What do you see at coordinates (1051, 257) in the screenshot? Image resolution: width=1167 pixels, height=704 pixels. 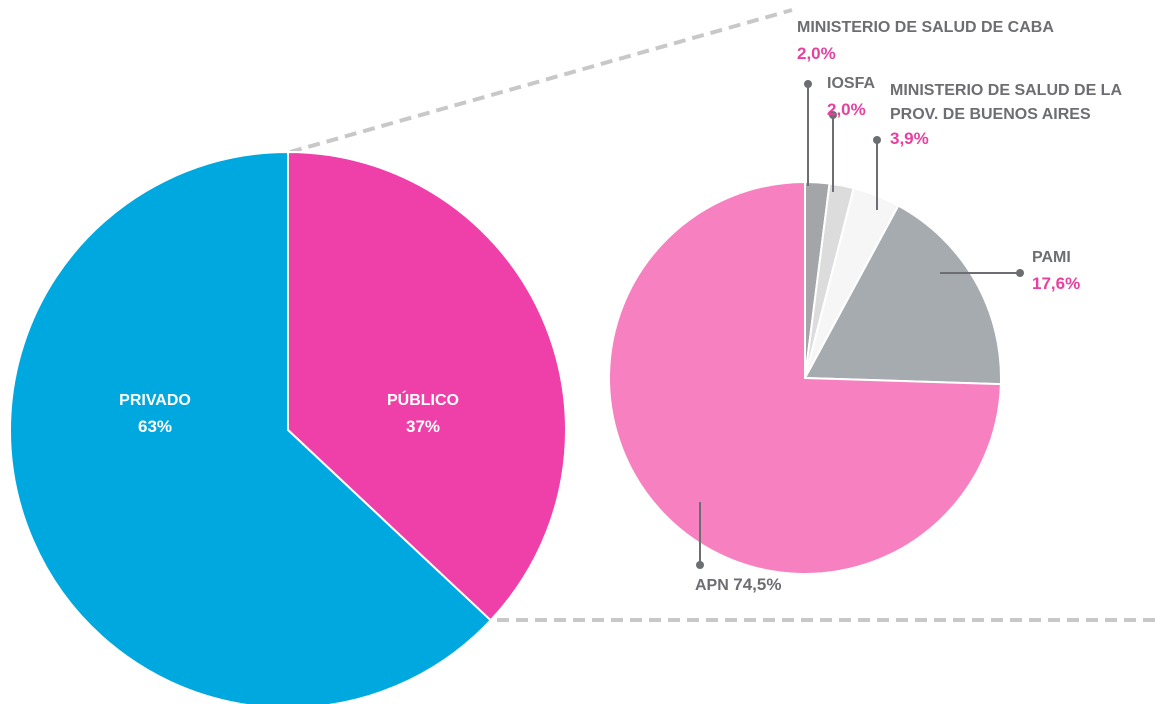 I see `category-label: PAMI` at bounding box center [1051, 257].